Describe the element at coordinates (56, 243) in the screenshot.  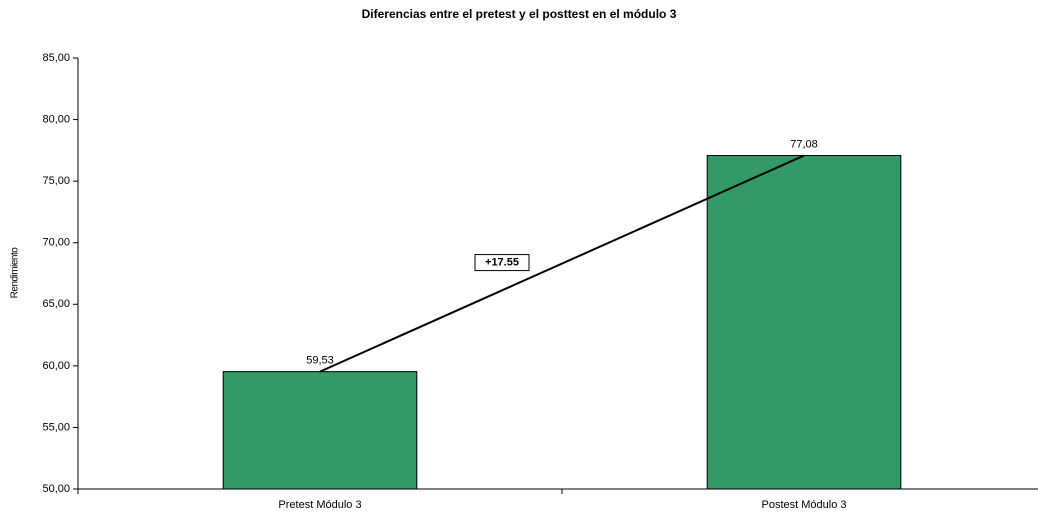
I see `y-tick-label: 70,00` at that location.